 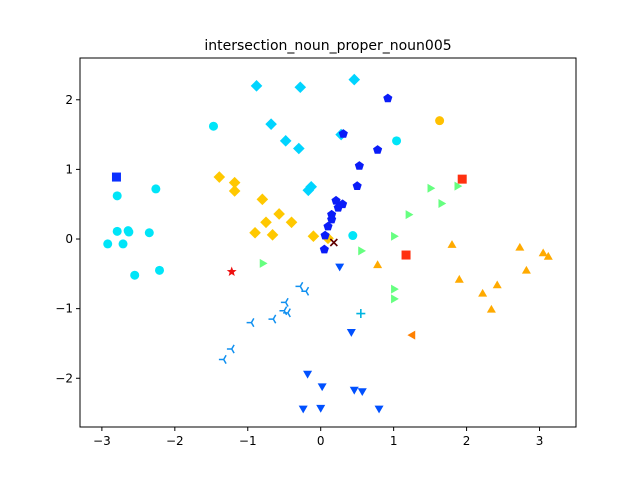 I want to click on x-tick-label: 1, so click(x=394, y=441).